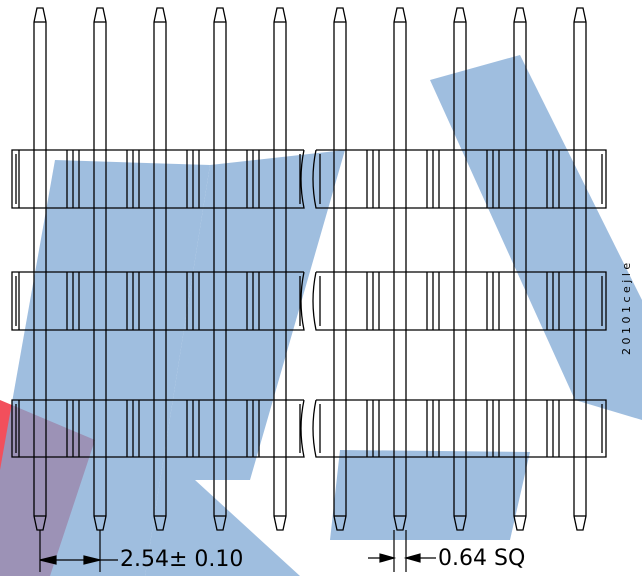 This screenshot has width=642, height=576. What do you see at coordinates (78, 551) in the screenshot?
I see `pitch-dimension` at bounding box center [78, 551].